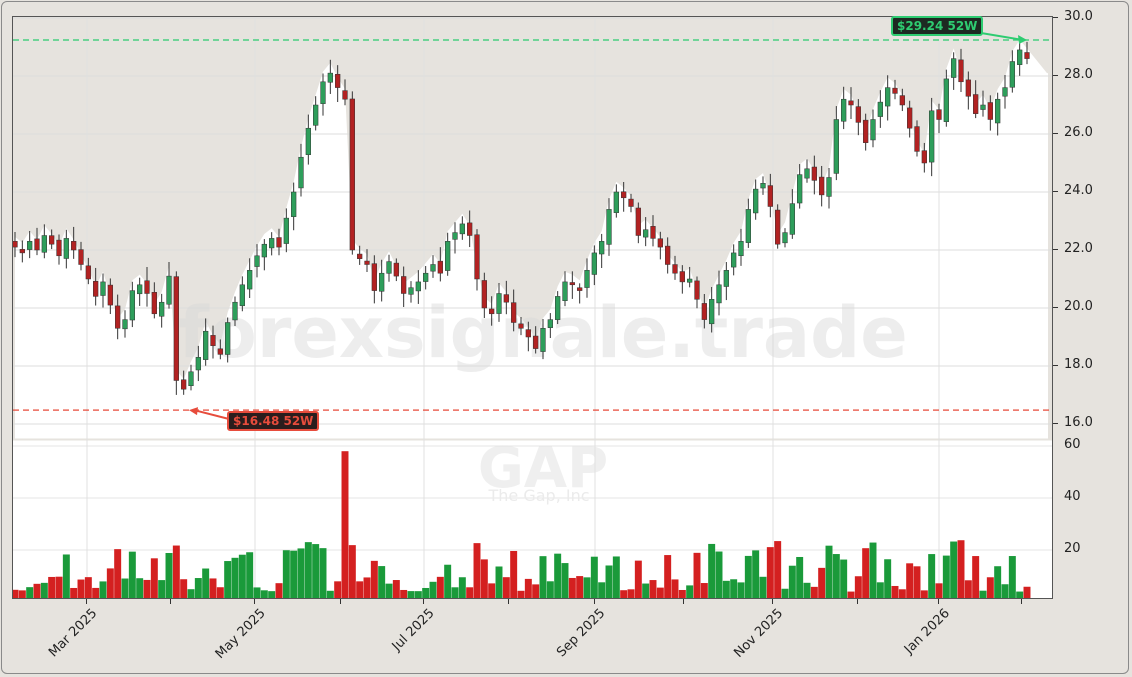  I want to click on price-tick-label: 20.0, so click(1078, 306).